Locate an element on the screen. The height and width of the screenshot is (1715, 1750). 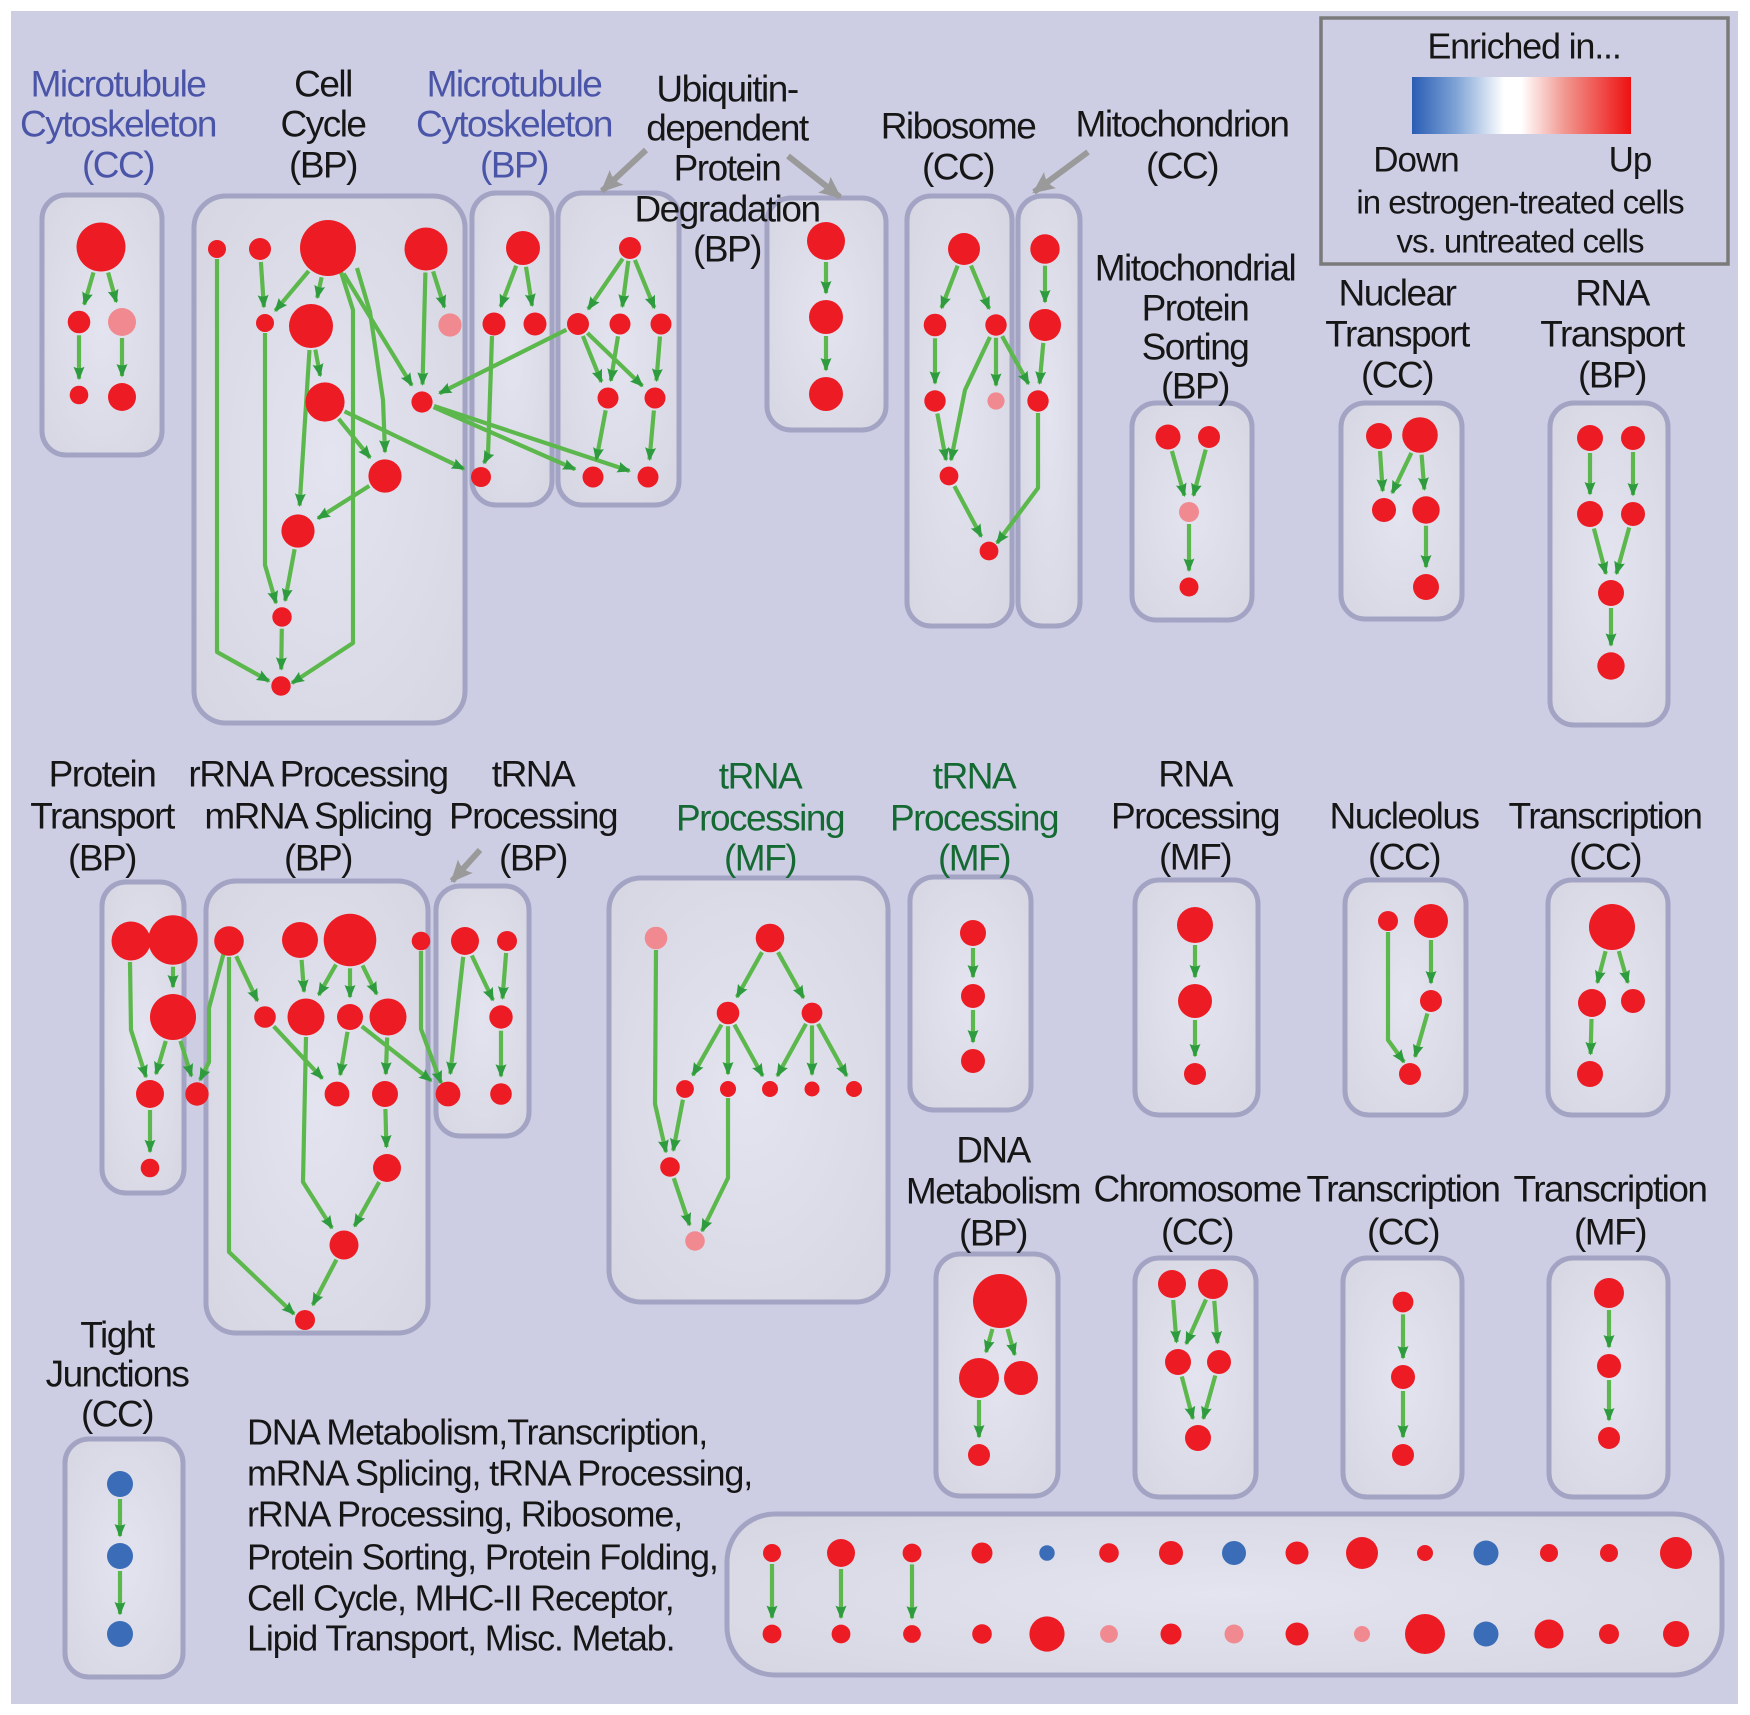
svg-text: Degradation is located at coordinates (726, 209).